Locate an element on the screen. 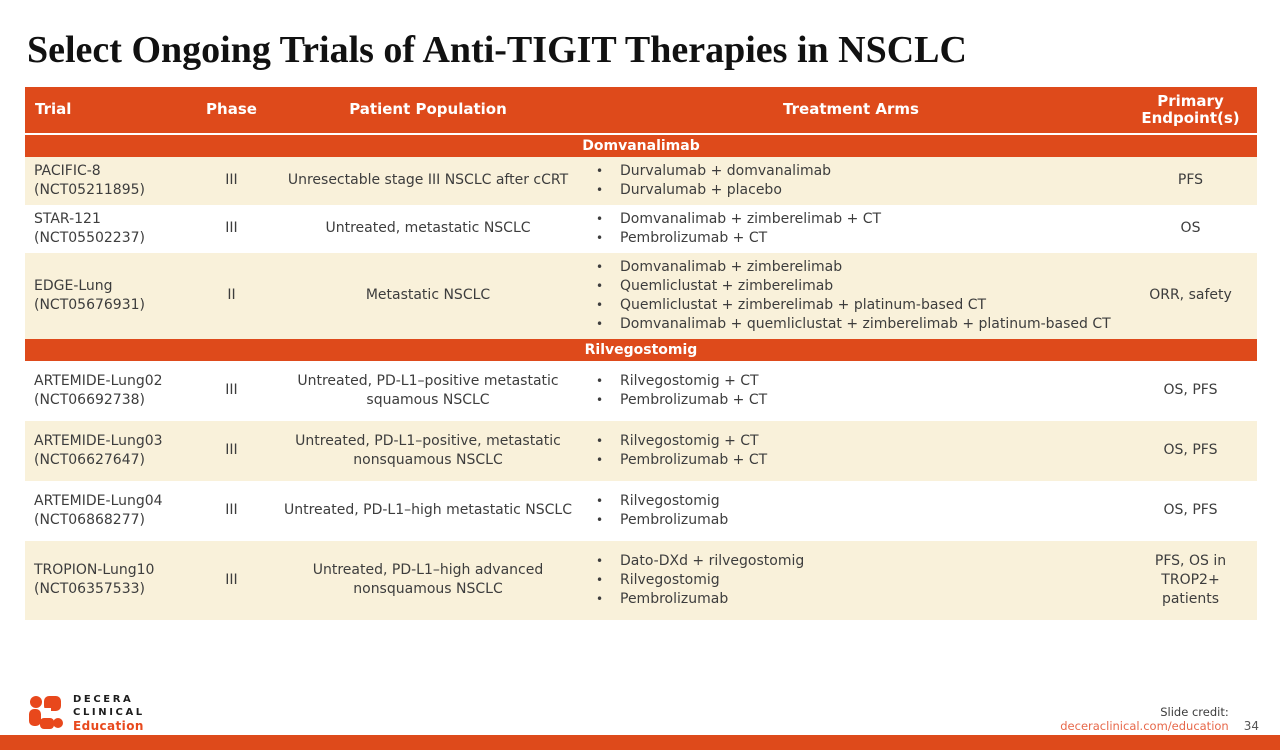 The width and height of the screenshot is (1280, 750). treatment-arm-item: • Durvalumab + placebo is located at coordinates (854, 190).